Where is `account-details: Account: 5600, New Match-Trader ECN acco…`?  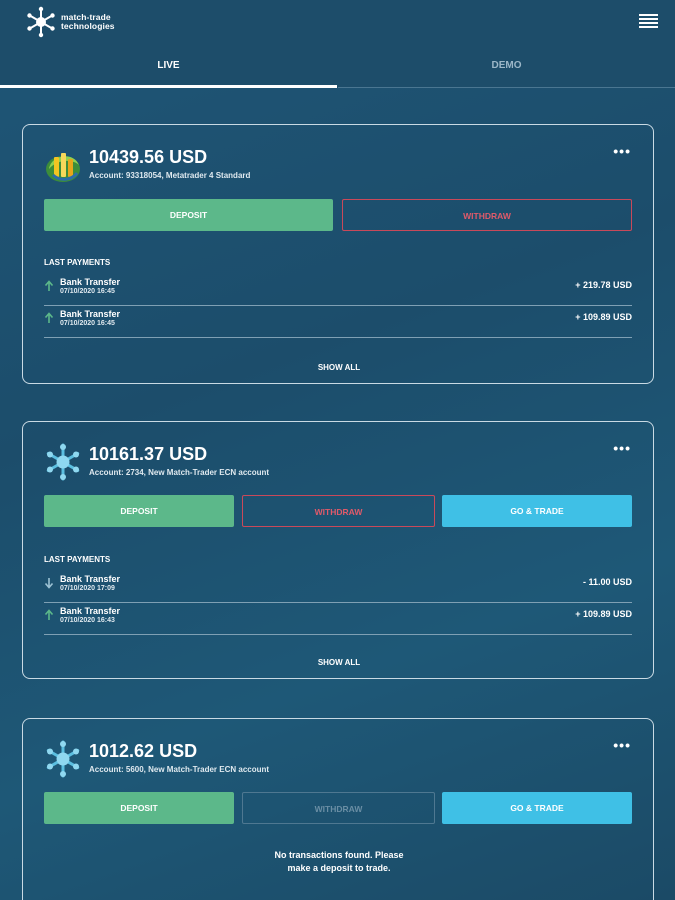
account-details: Account: 5600, New Match-Trader ECN acco… is located at coordinates (179, 769).